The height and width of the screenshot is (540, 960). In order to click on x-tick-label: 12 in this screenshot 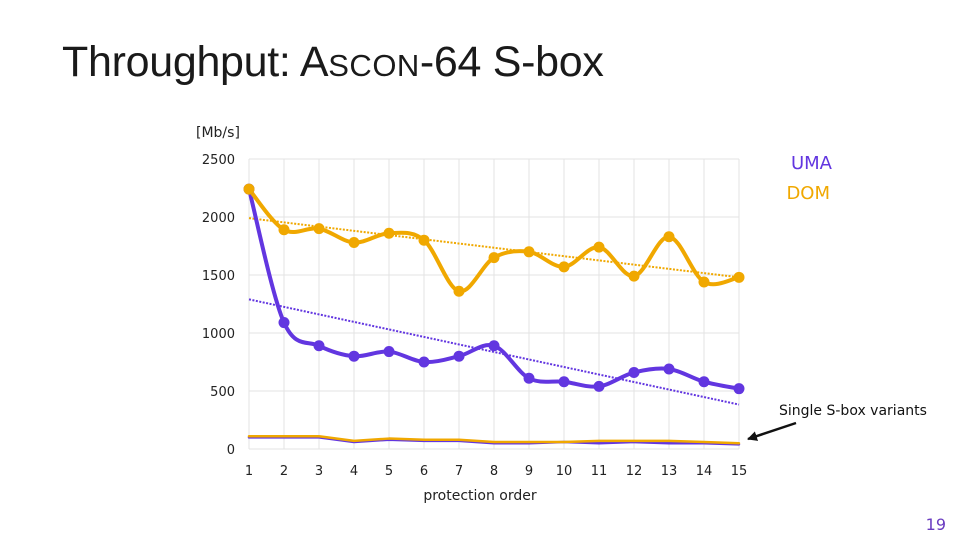, I will do `click(634, 471)`.